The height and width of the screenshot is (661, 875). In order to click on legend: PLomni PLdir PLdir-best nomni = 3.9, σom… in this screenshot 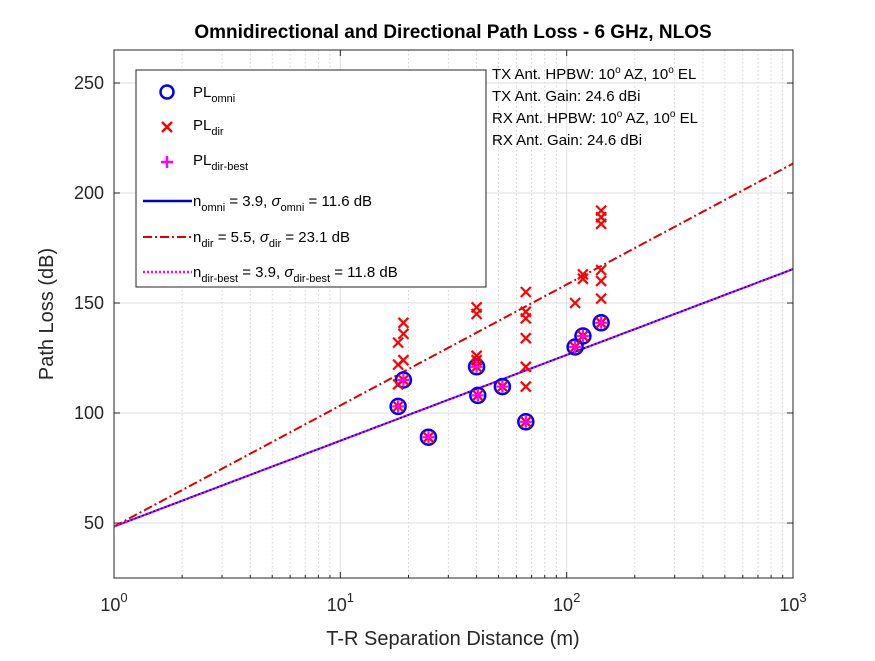, I will do `click(311, 178)`.